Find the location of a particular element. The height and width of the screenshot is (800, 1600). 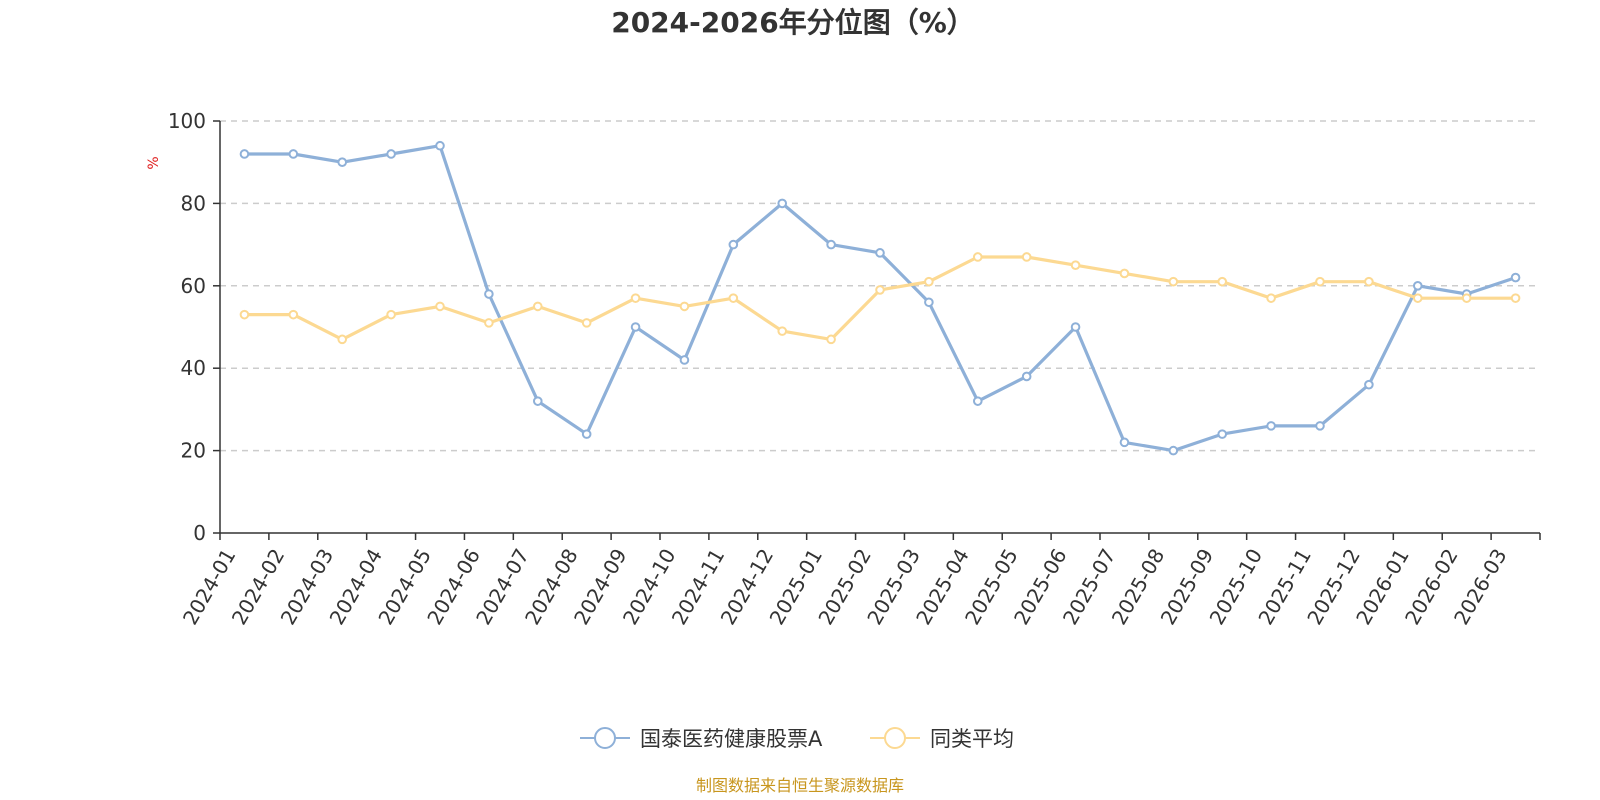

legend-item-0: 国泰医药健康股票A is located at coordinates (701, 739).